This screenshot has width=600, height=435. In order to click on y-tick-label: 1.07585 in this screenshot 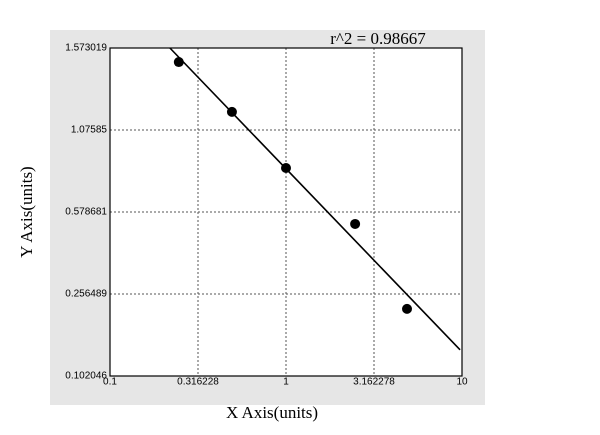, I will do `click(89, 130)`.